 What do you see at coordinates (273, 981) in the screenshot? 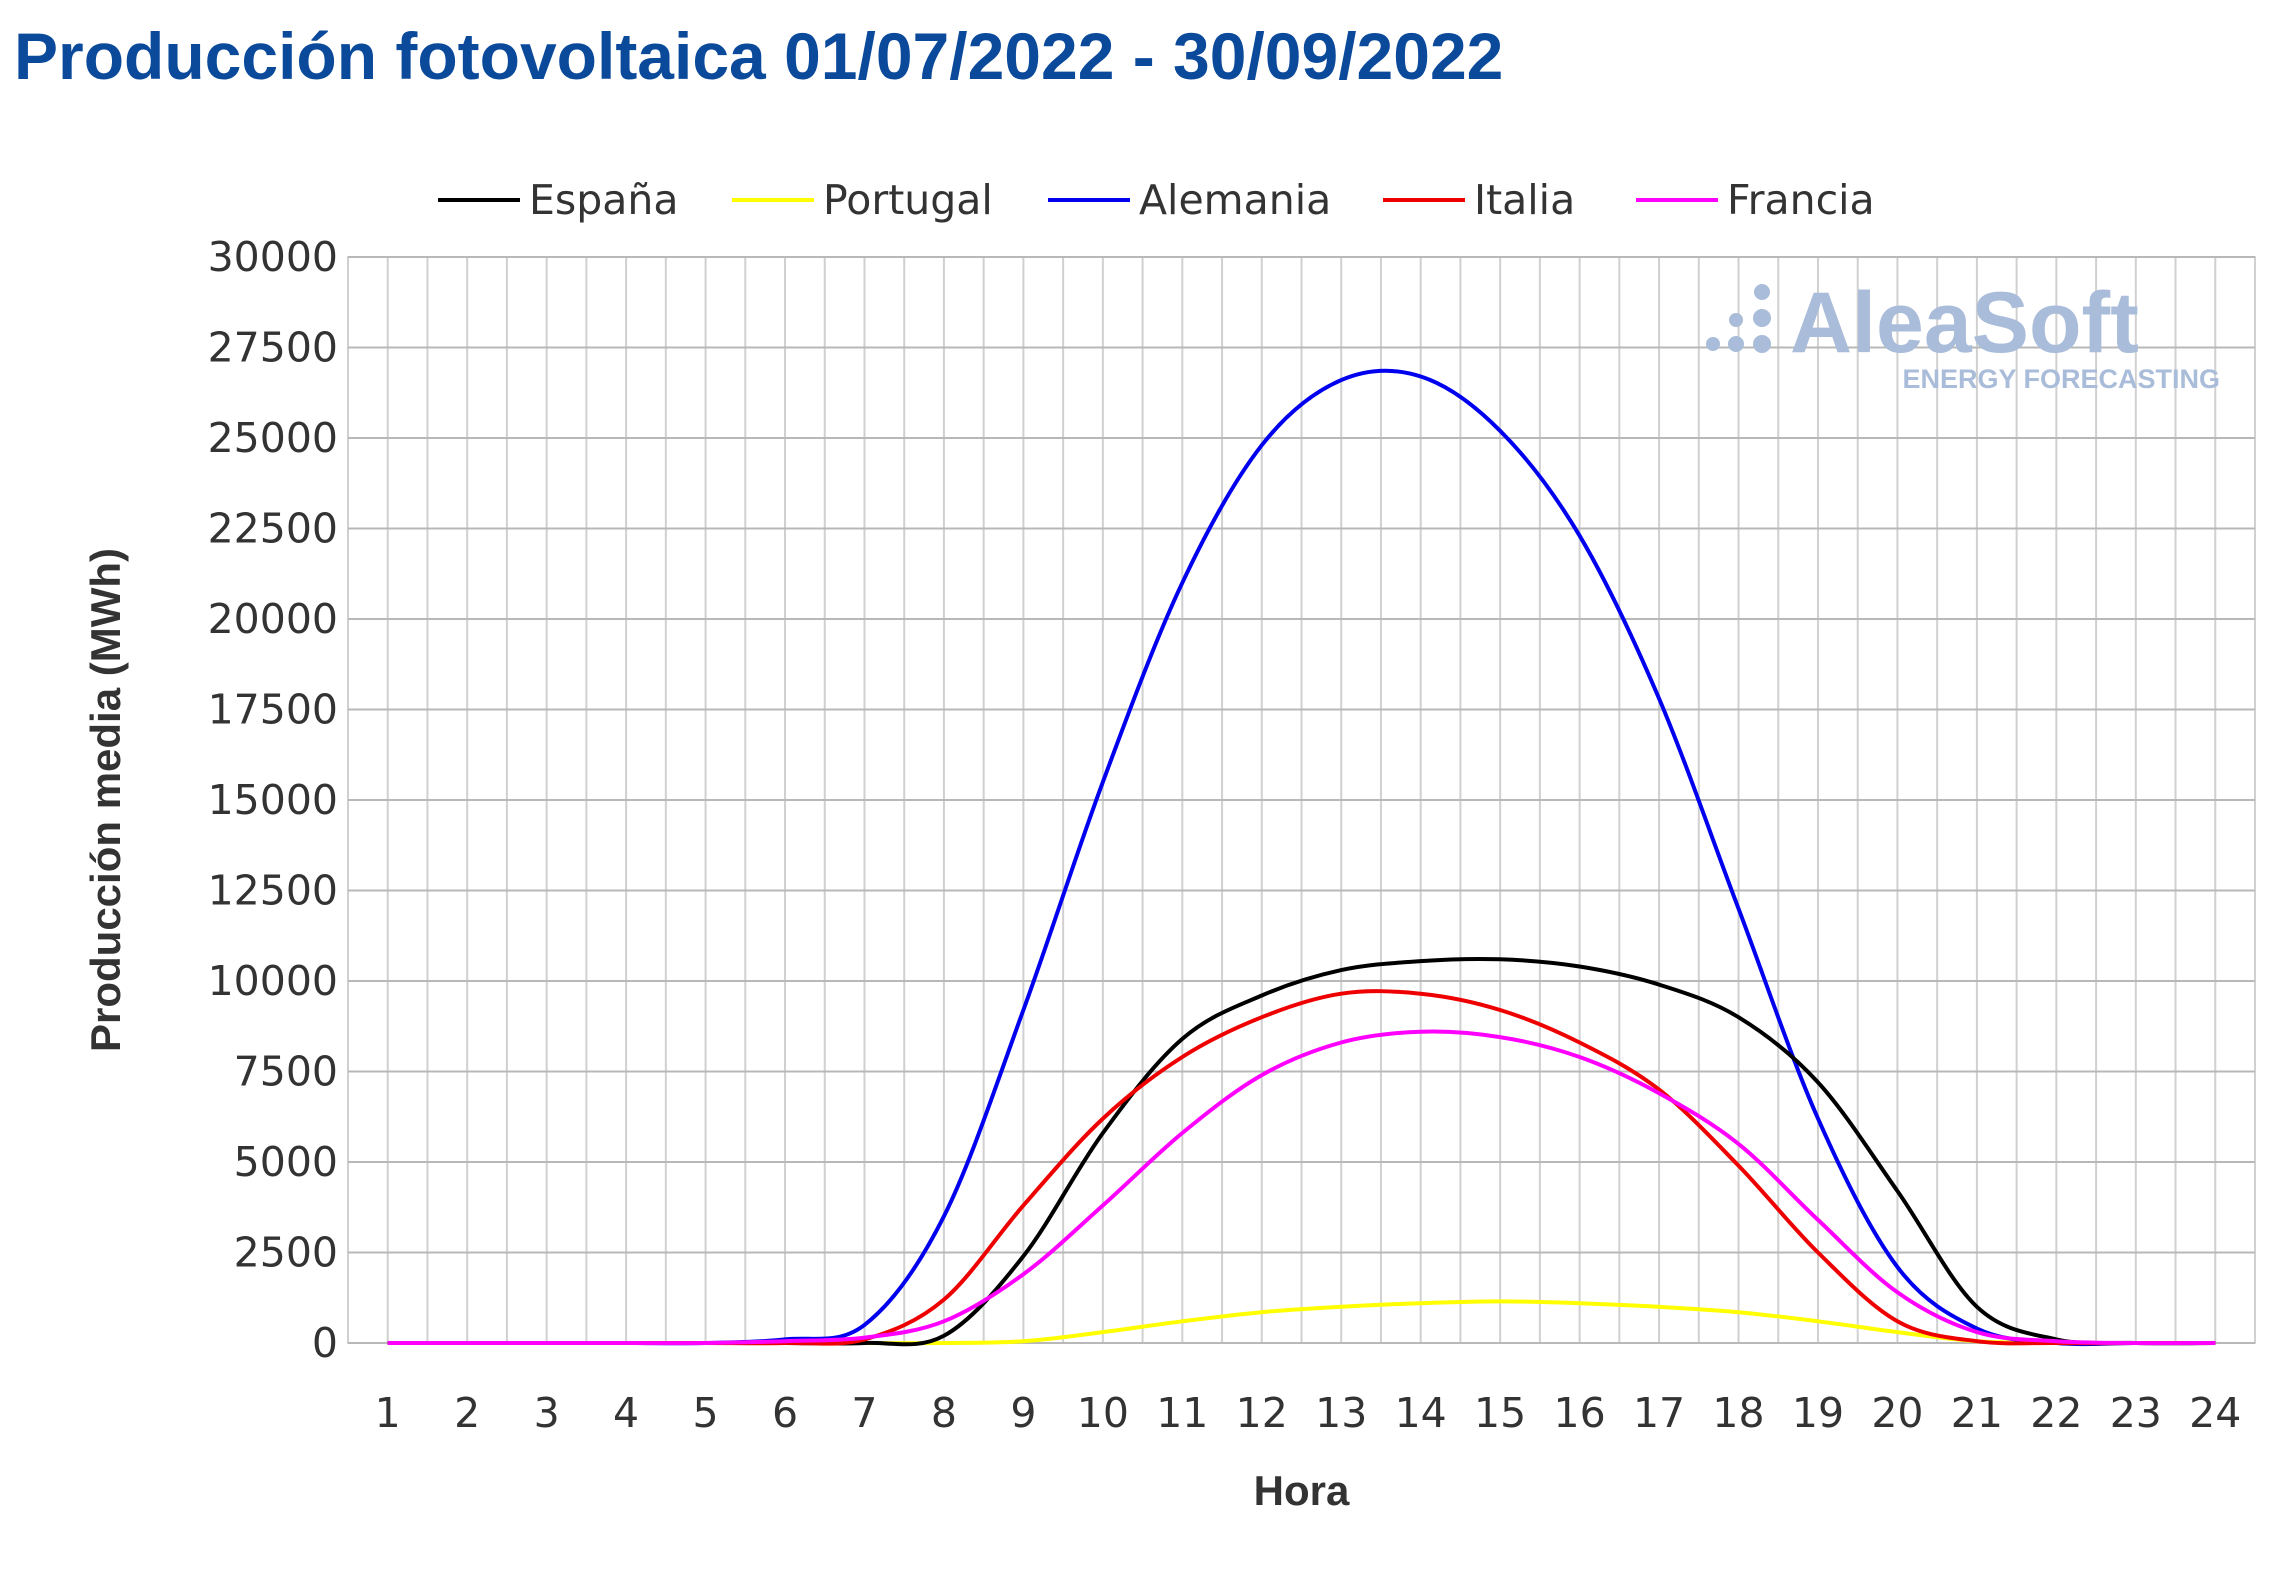
I see `y-tick-label: 10000` at bounding box center [273, 981].